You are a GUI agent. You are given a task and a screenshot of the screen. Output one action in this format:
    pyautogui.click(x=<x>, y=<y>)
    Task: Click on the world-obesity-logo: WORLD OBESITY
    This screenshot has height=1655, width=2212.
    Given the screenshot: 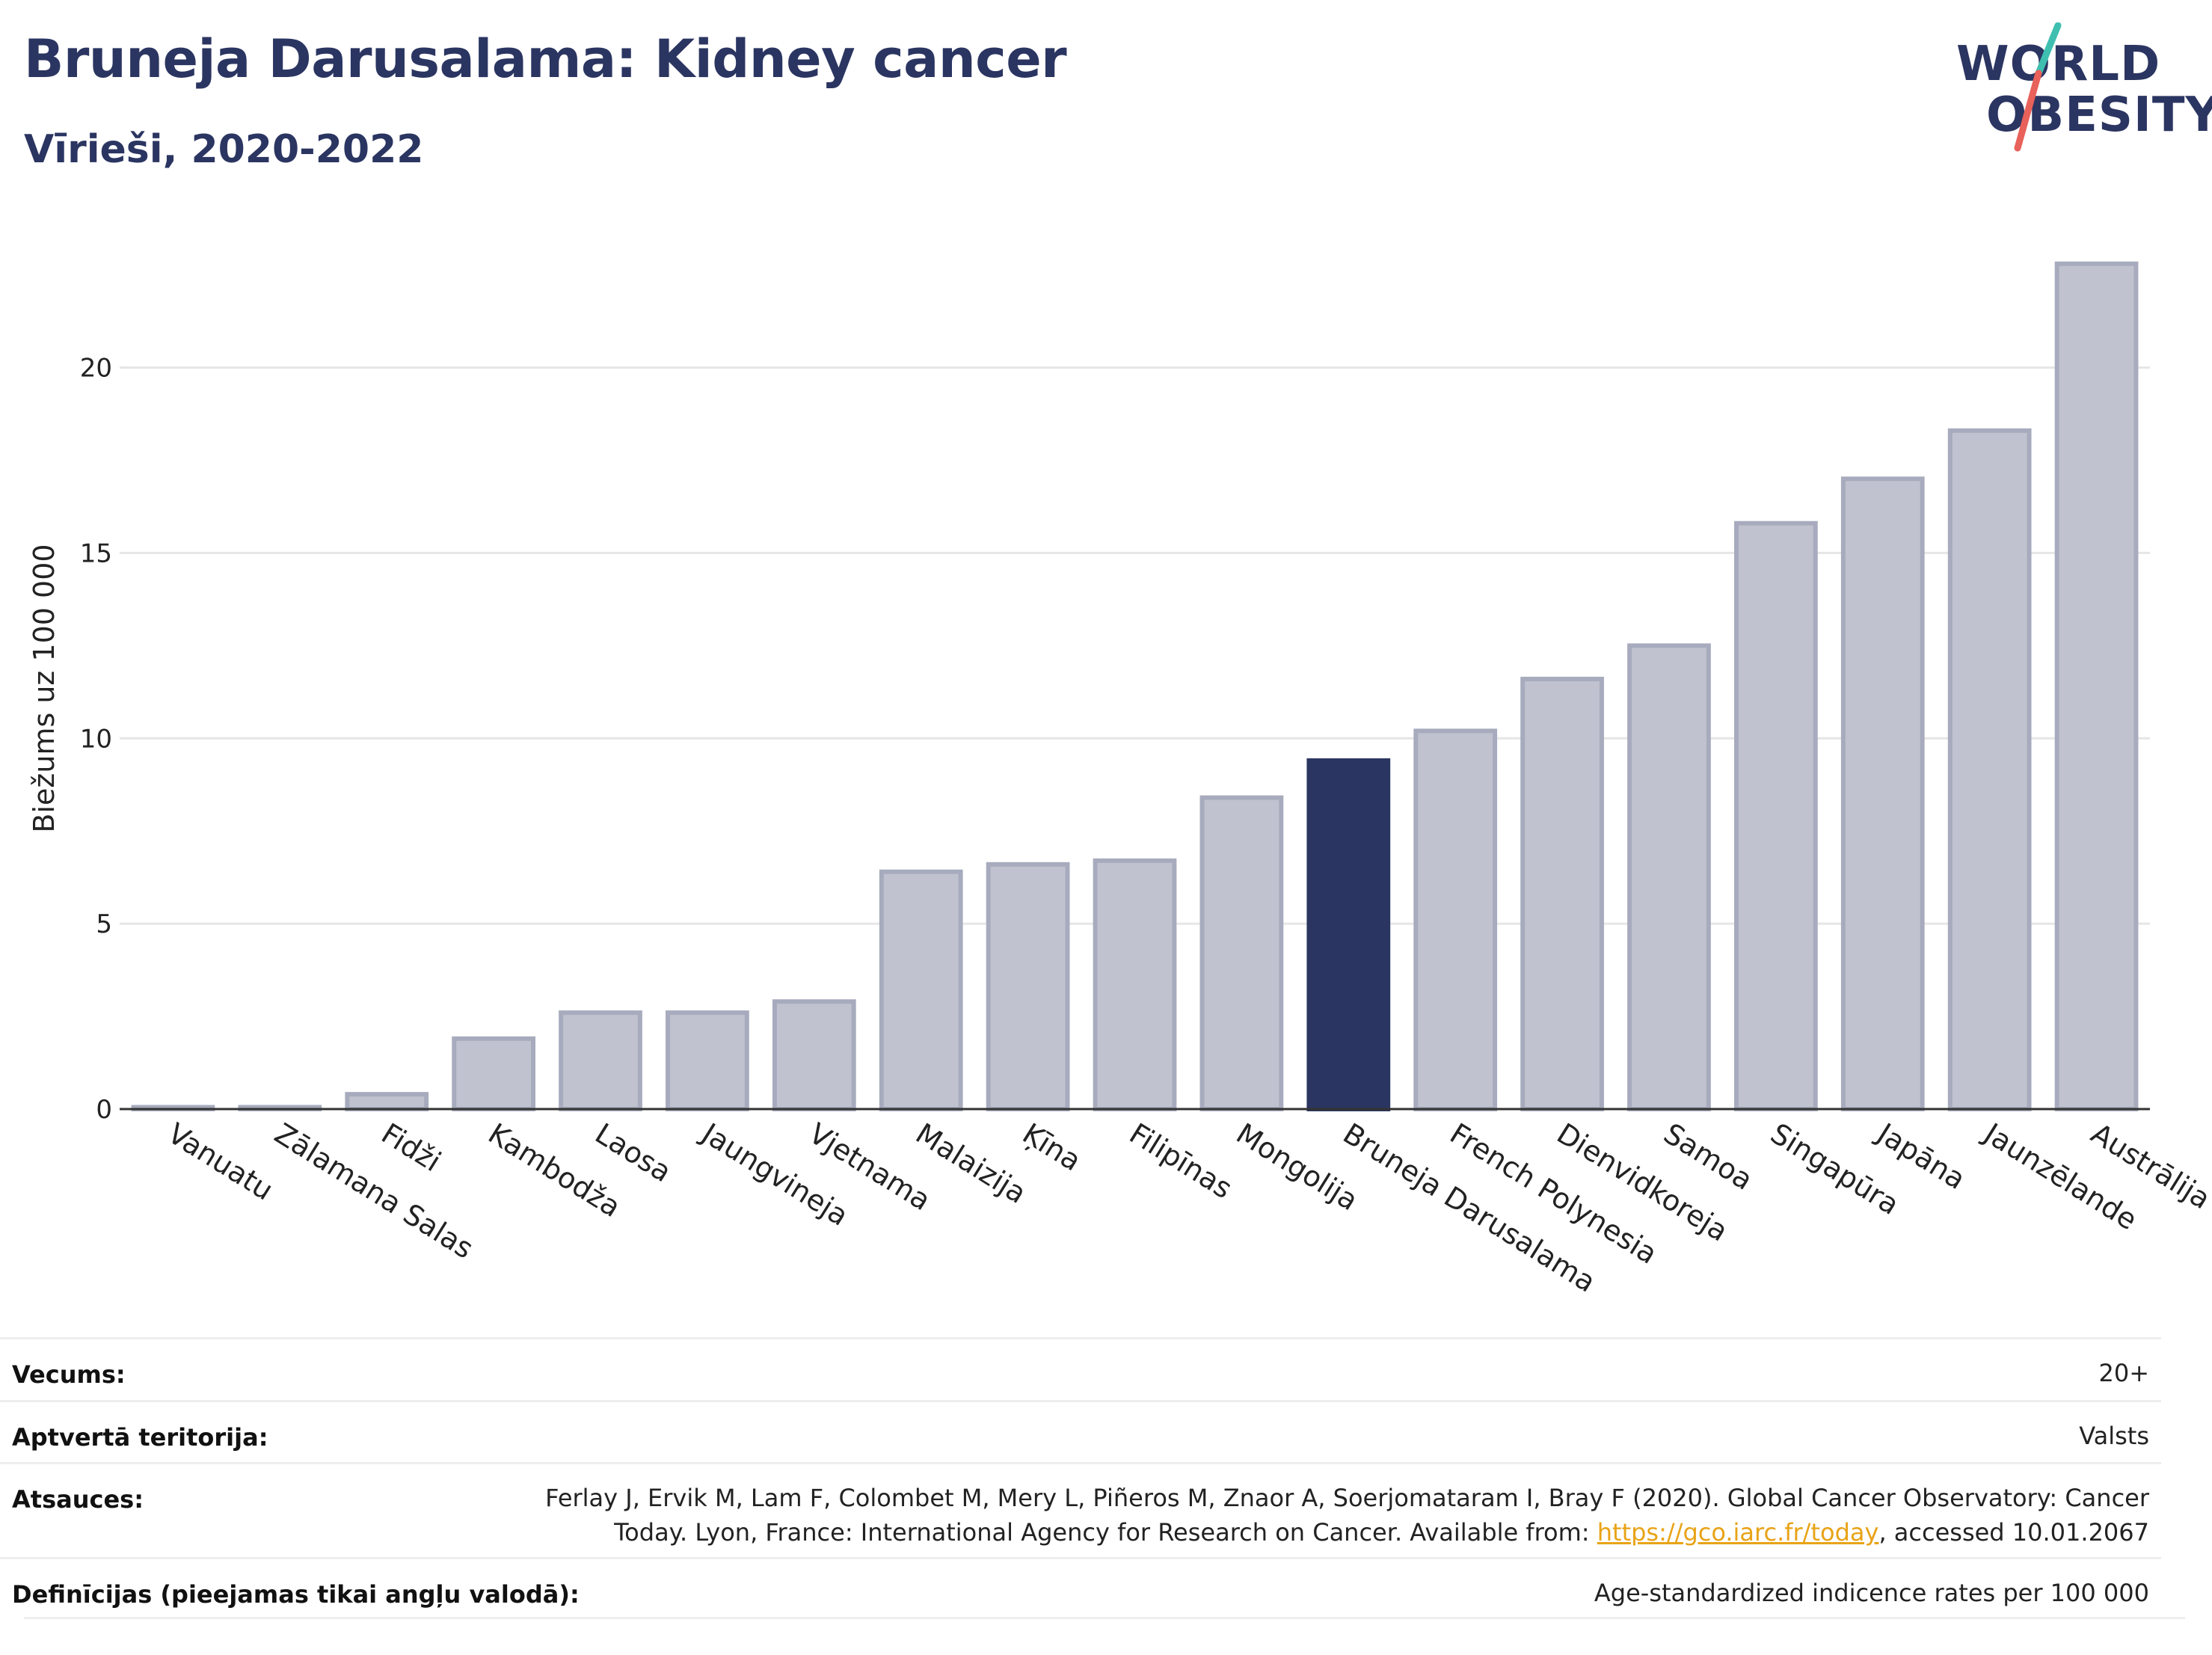 What is the action you would take?
    pyautogui.click(x=2082, y=89)
    